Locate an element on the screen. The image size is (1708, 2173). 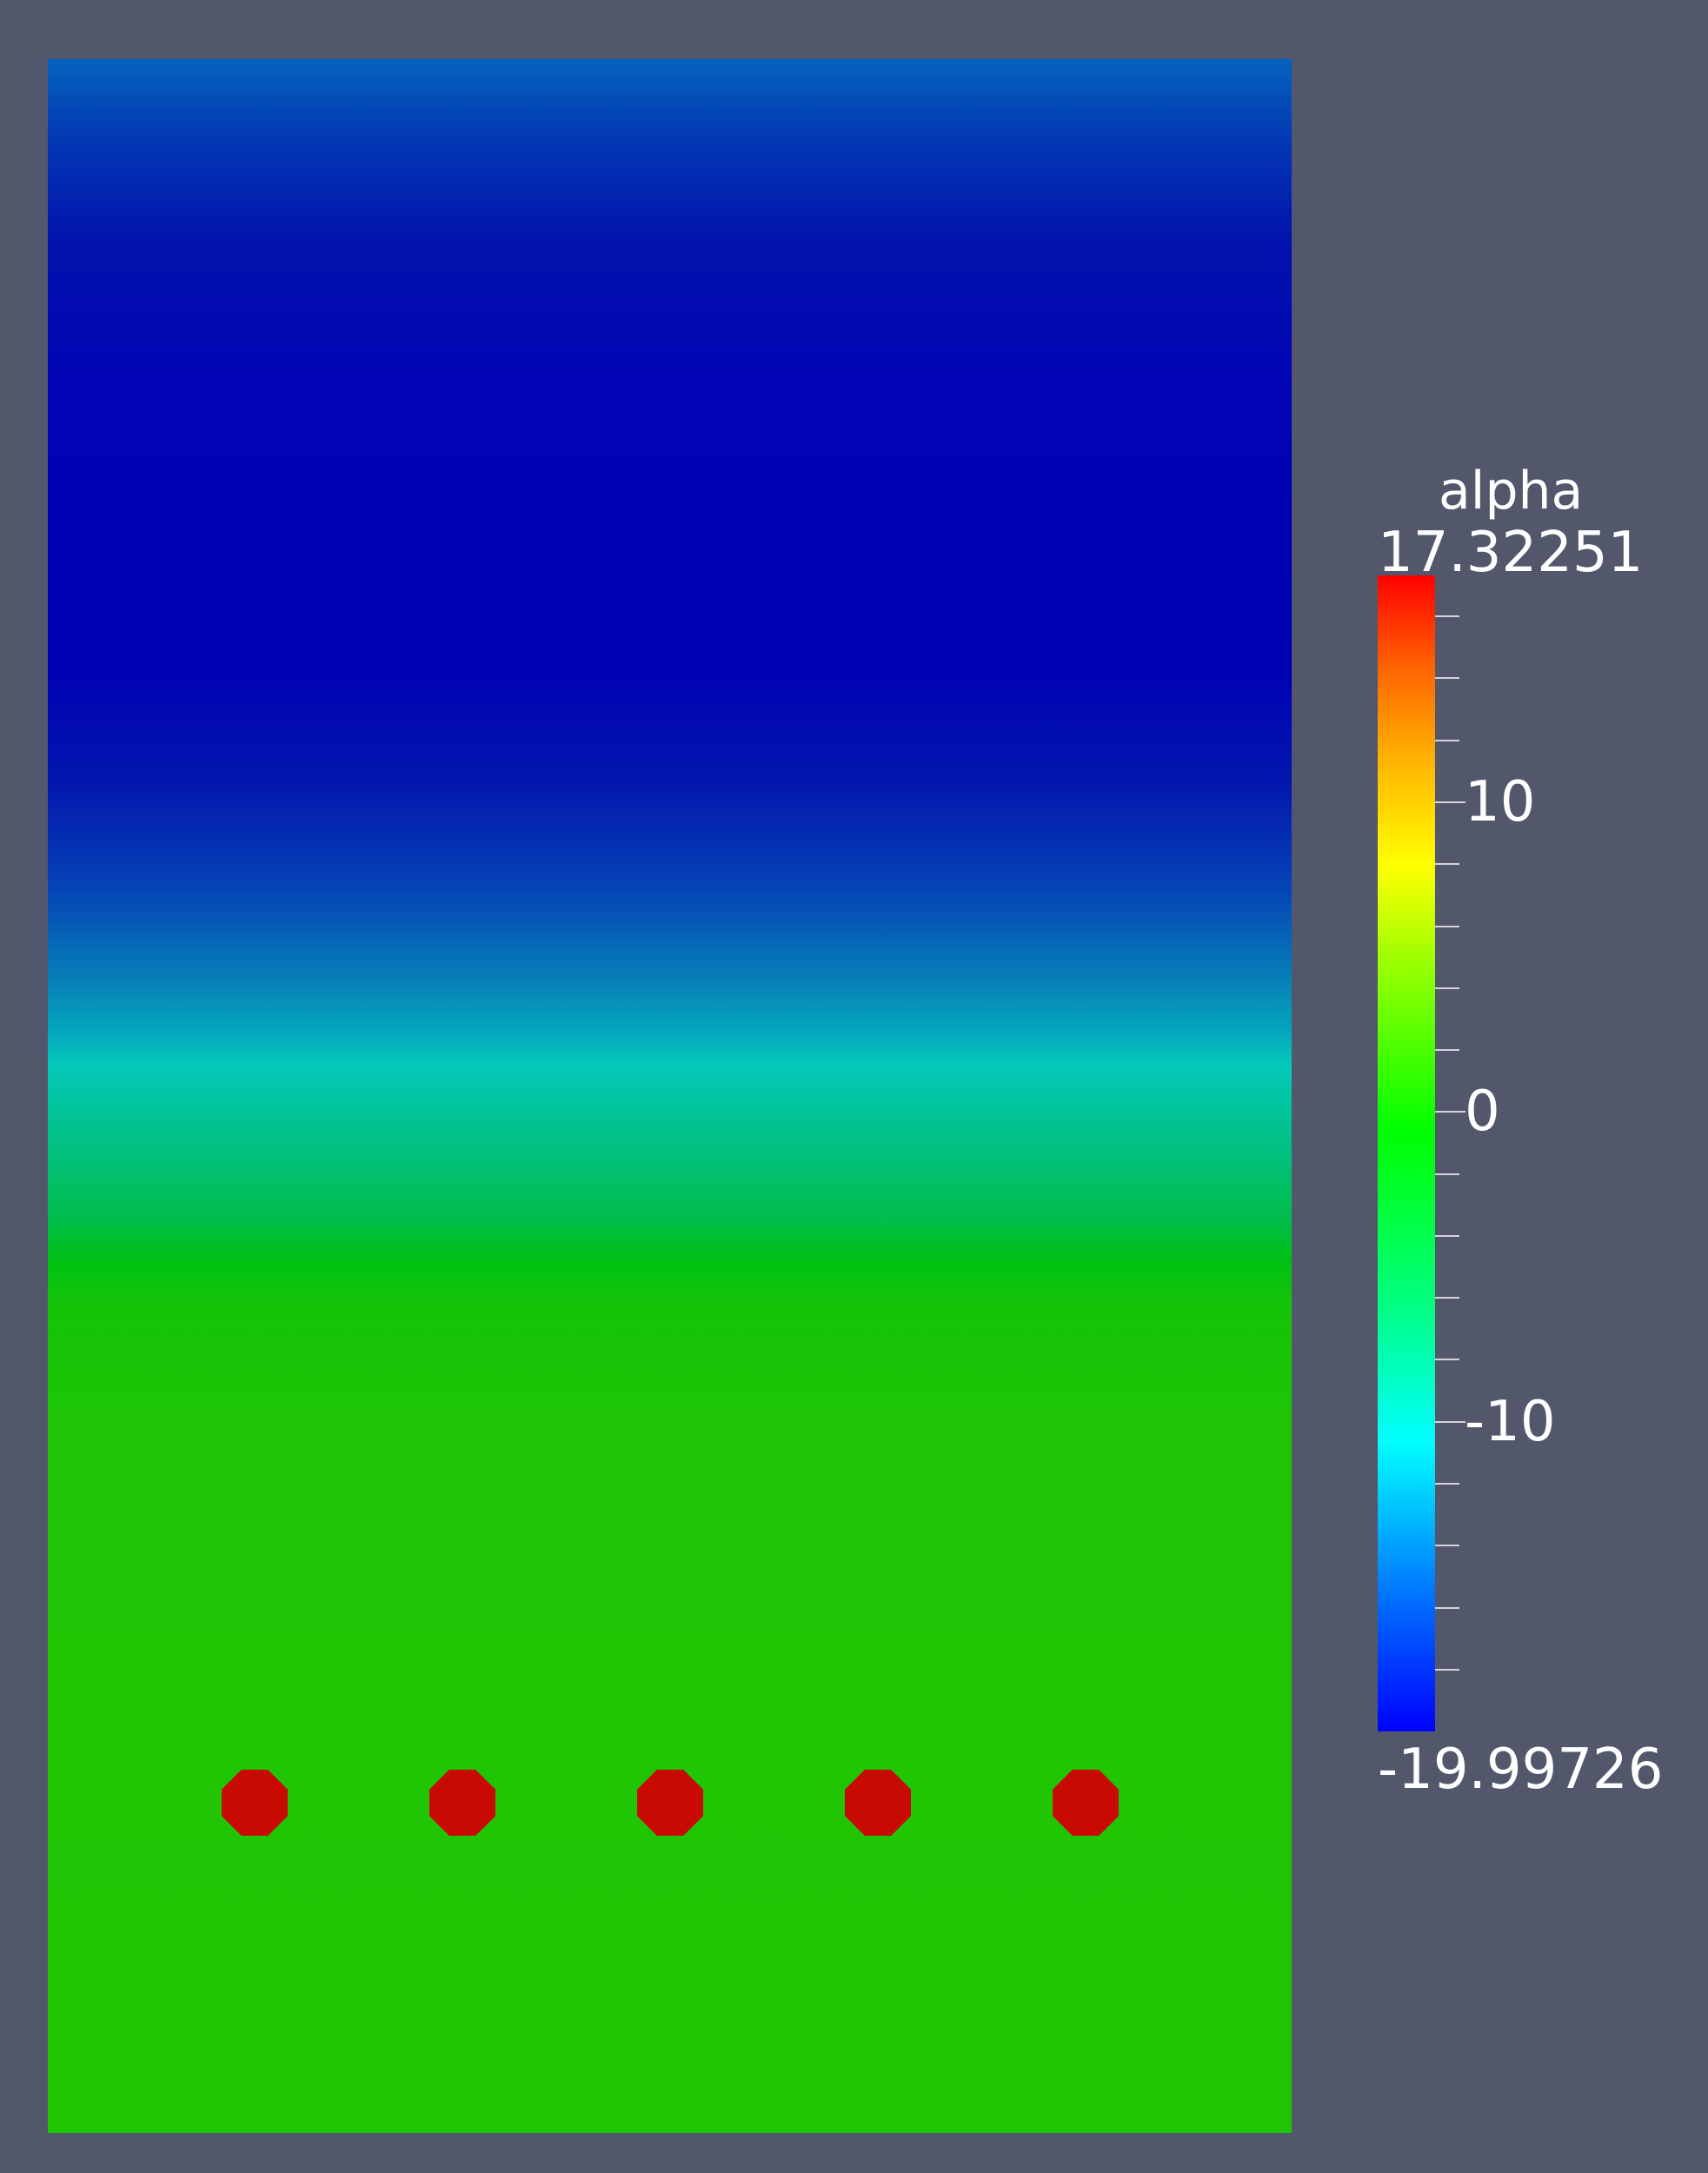
legend-min-label: -19.99726 is located at coordinates (1521, 1770).